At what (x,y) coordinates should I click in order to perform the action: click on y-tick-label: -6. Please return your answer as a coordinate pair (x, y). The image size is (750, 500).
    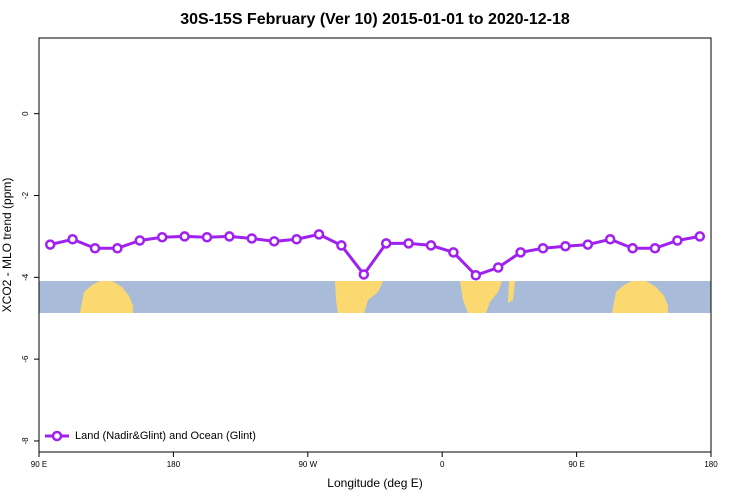
    Looking at the image, I should click on (25, 359).